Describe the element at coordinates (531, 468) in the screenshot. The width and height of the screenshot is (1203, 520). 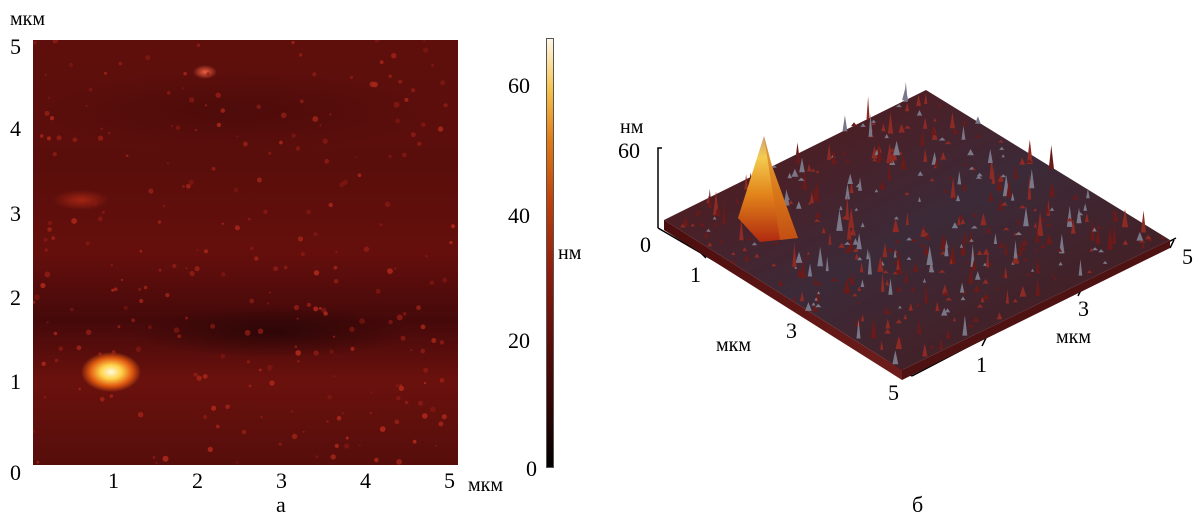
I see `colorbar-tick-0: 0` at that location.